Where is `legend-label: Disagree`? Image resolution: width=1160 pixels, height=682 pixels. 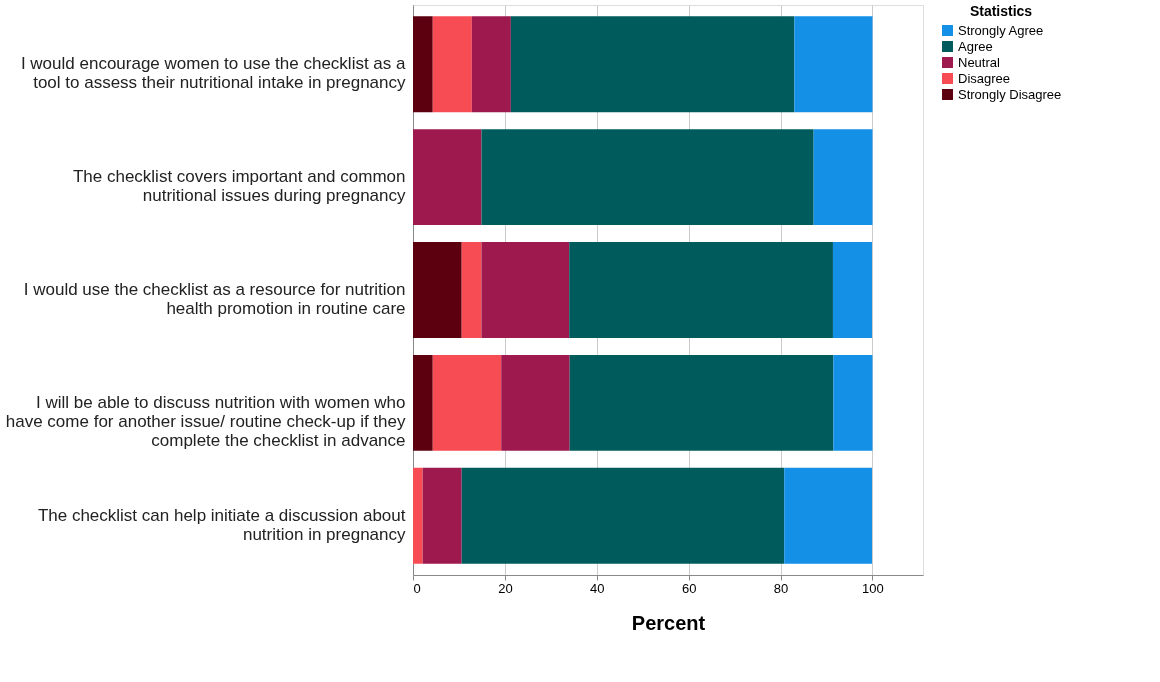 legend-label: Disagree is located at coordinates (984, 78).